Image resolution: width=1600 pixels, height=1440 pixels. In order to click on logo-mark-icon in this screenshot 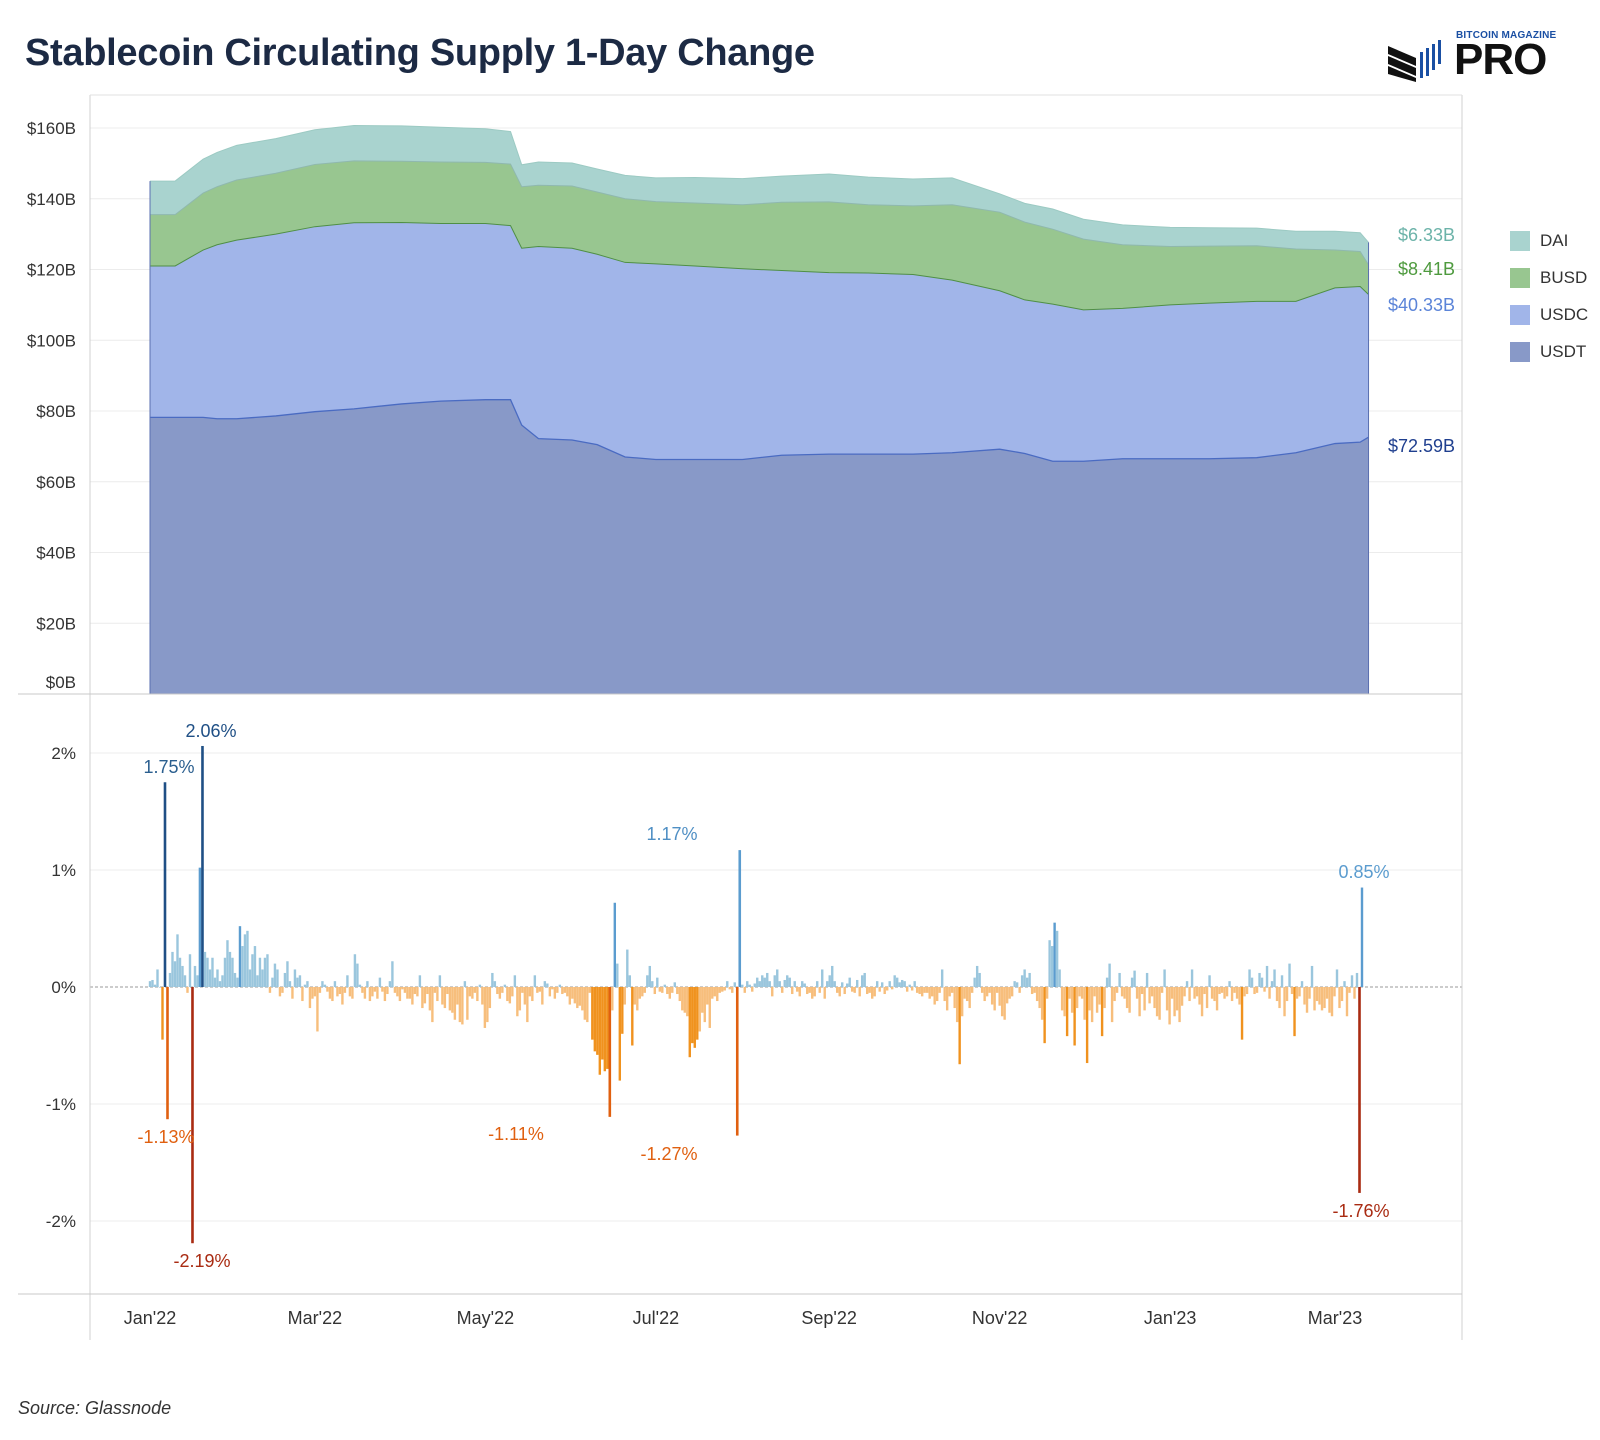, I will do `click(1414, 61)`.